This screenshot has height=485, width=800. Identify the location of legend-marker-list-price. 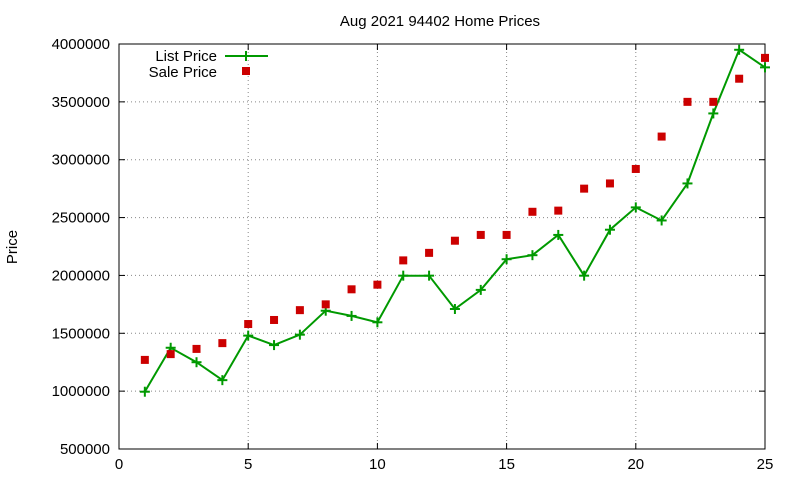
(246, 56).